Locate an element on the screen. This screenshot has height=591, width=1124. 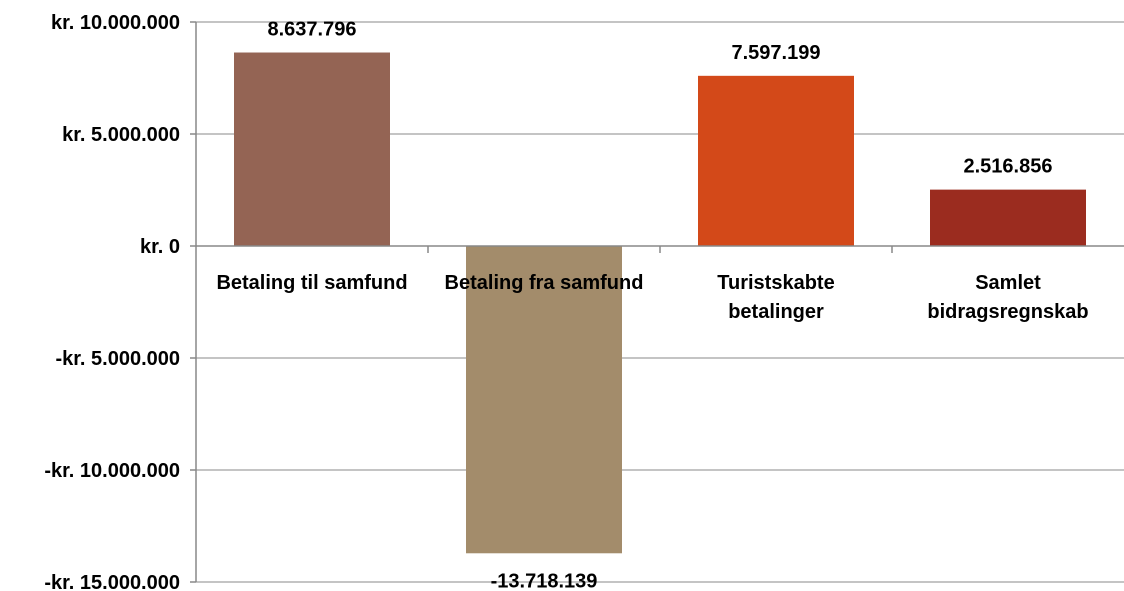
category-label: betalinger is located at coordinates (776, 312).